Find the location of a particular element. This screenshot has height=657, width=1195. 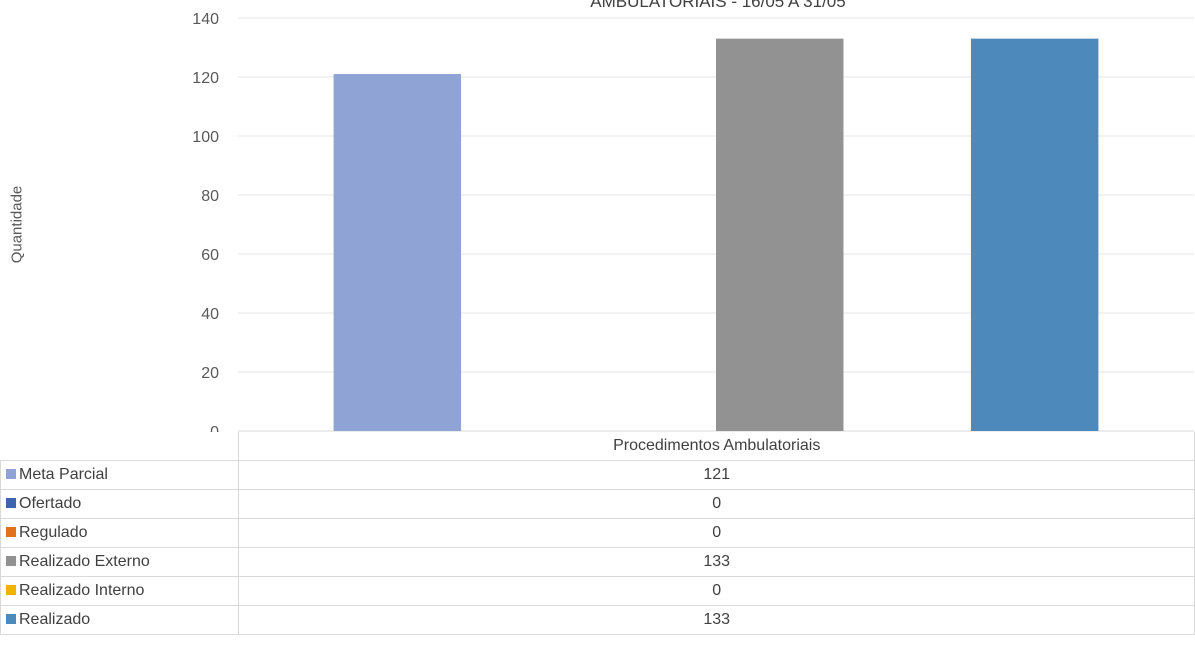

legend-entry-realizado-interno: Realizado Interno is located at coordinates (120, 591).